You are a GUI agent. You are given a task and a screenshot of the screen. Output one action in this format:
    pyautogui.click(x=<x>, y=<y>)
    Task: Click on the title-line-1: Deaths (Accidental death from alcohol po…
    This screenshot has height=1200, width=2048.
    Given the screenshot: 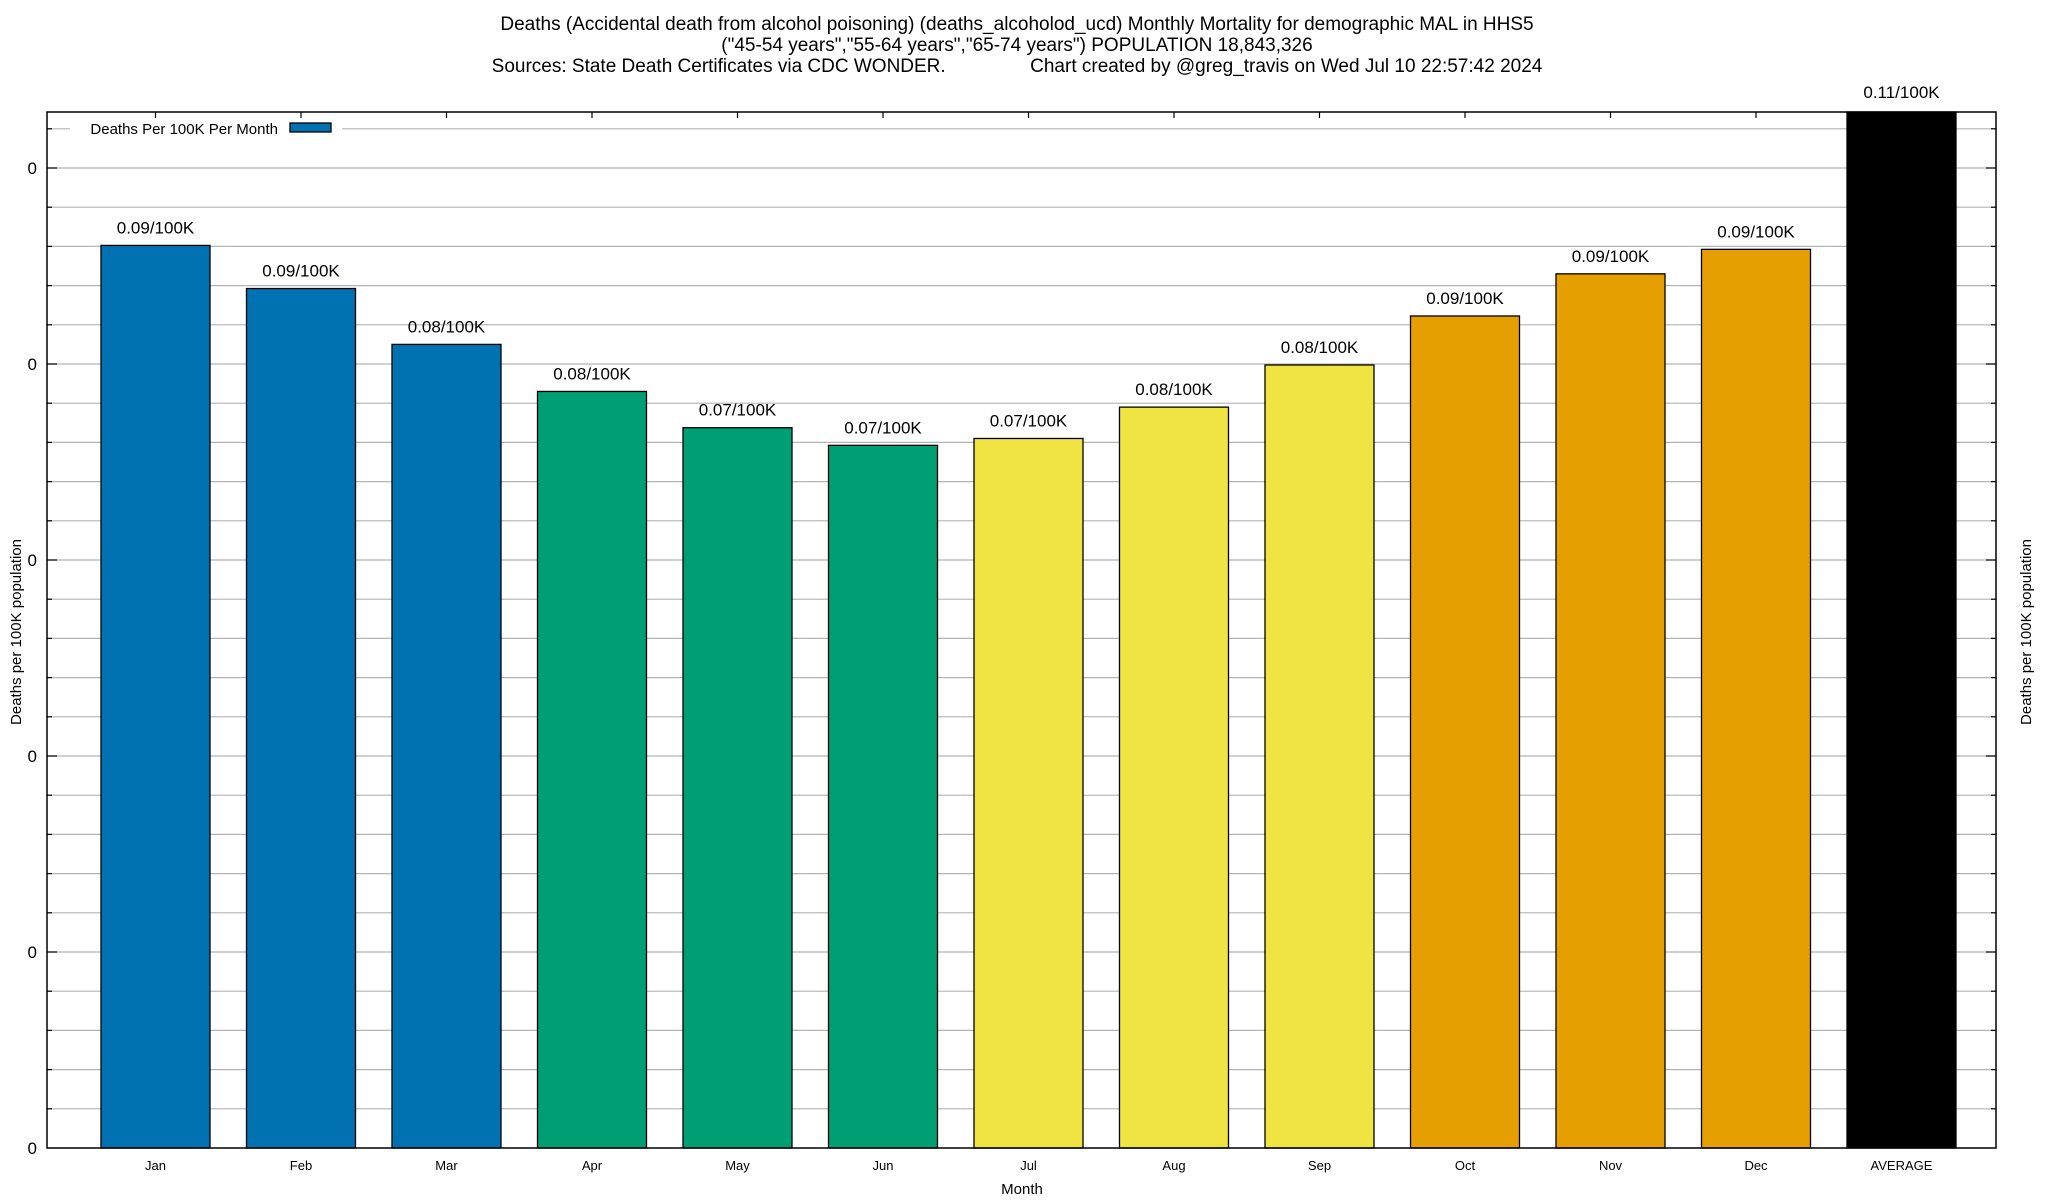 What is the action you would take?
    pyautogui.click(x=1016, y=24)
    